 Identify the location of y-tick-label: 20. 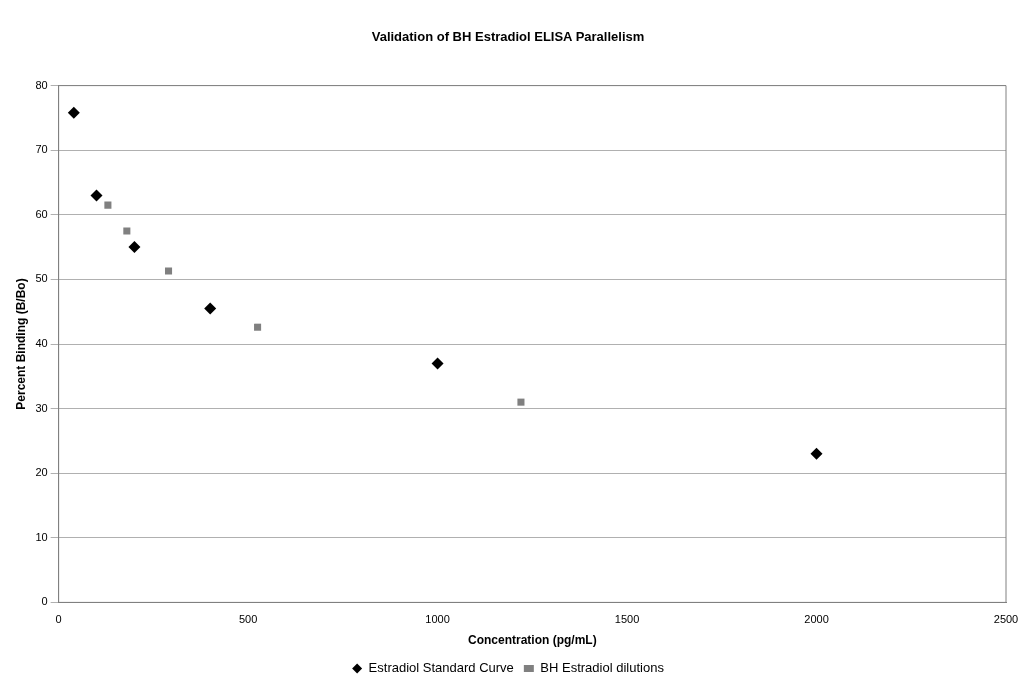
(41, 472).